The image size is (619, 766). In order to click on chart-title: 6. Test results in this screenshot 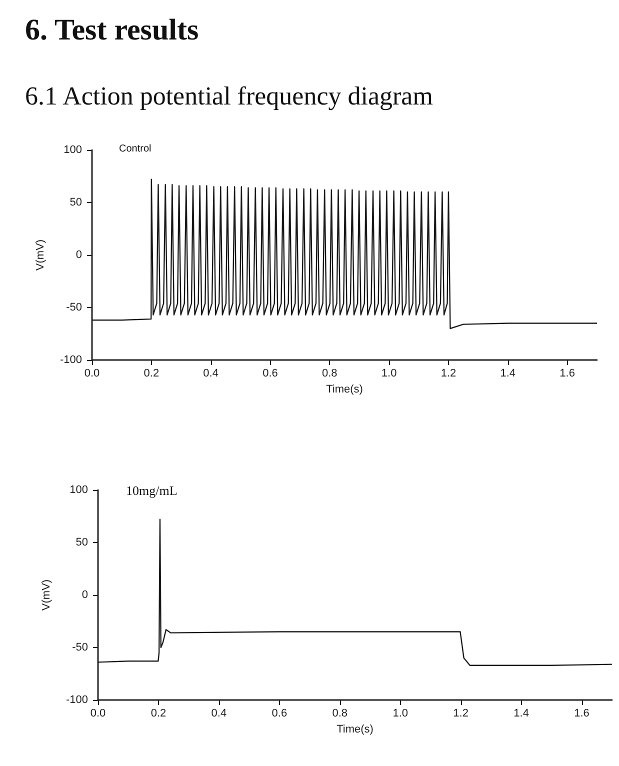, I will do `click(112, 30)`.